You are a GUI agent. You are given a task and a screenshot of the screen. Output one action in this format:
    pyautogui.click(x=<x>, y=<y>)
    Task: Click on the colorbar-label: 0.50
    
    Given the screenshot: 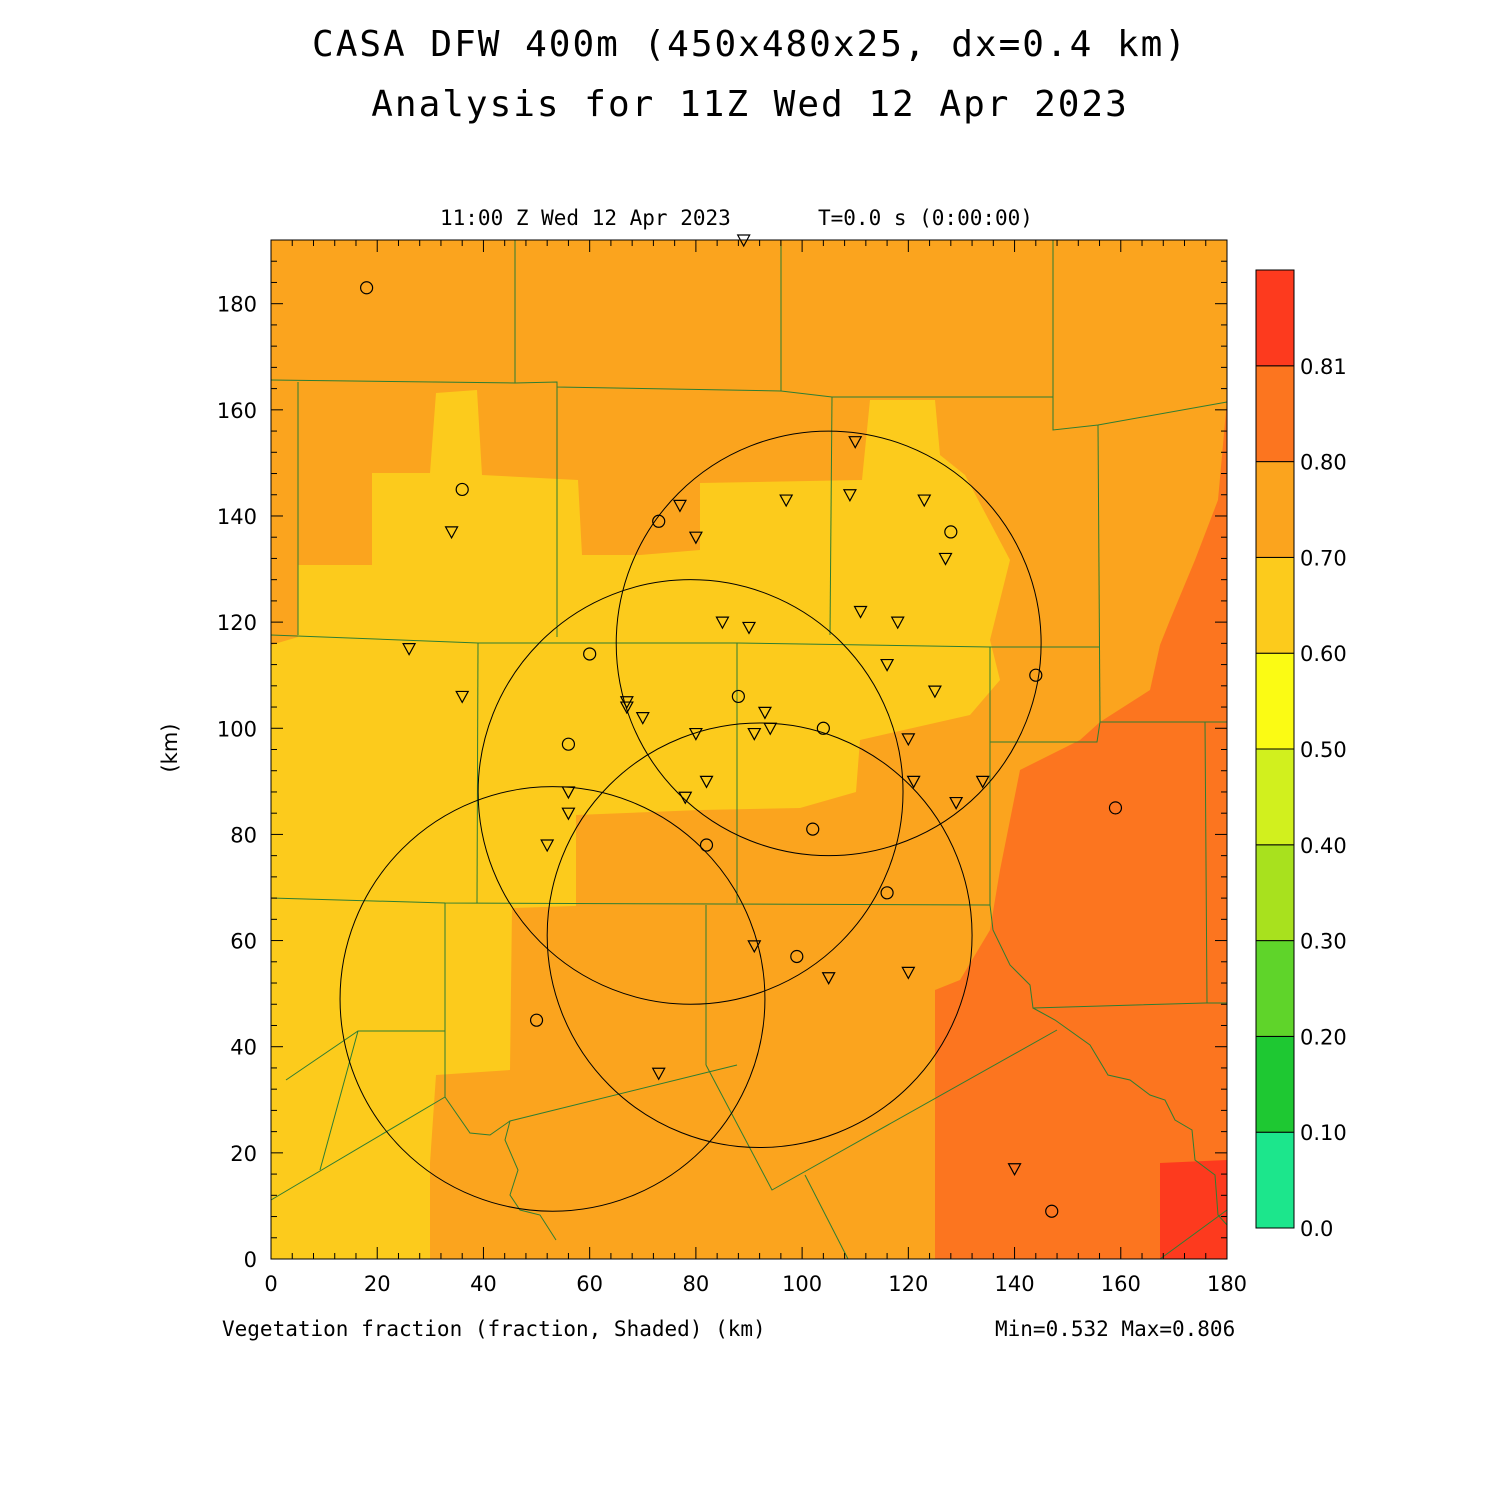 What is the action you would take?
    pyautogui.click(x=1323, y=750)
    